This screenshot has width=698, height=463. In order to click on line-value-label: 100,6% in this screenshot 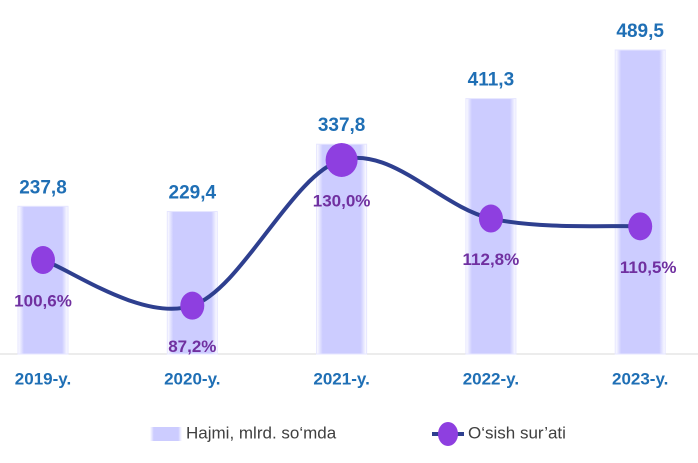, I will do `click(43, 301)`.